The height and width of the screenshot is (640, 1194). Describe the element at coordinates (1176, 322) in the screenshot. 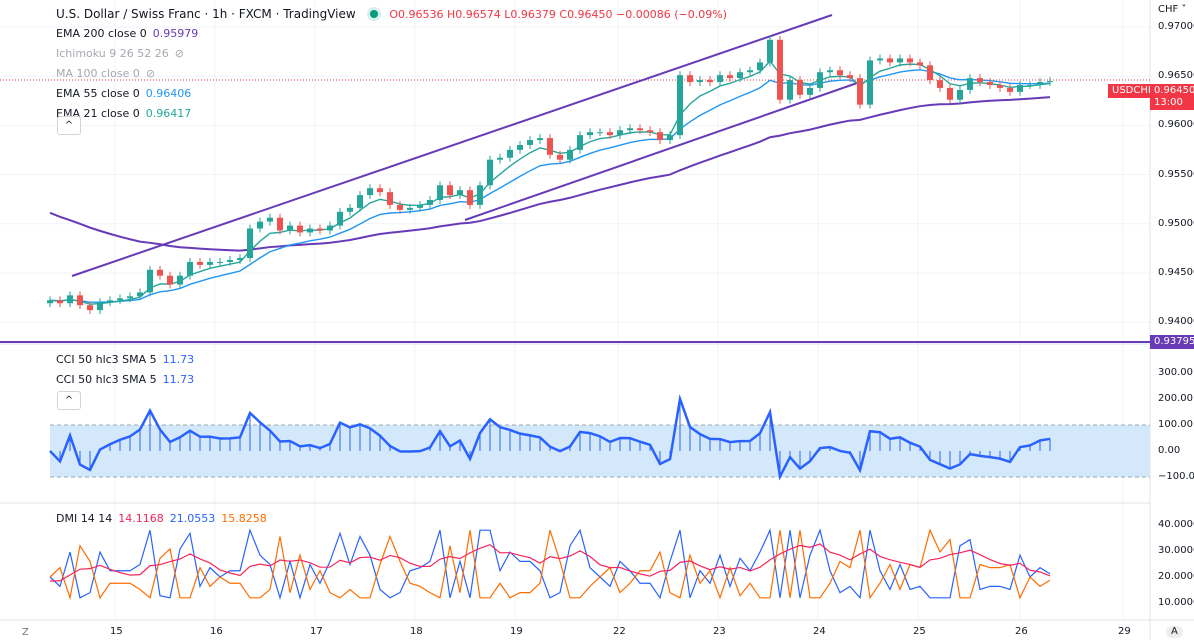

I see `price-tick: 0.94000` at that location.